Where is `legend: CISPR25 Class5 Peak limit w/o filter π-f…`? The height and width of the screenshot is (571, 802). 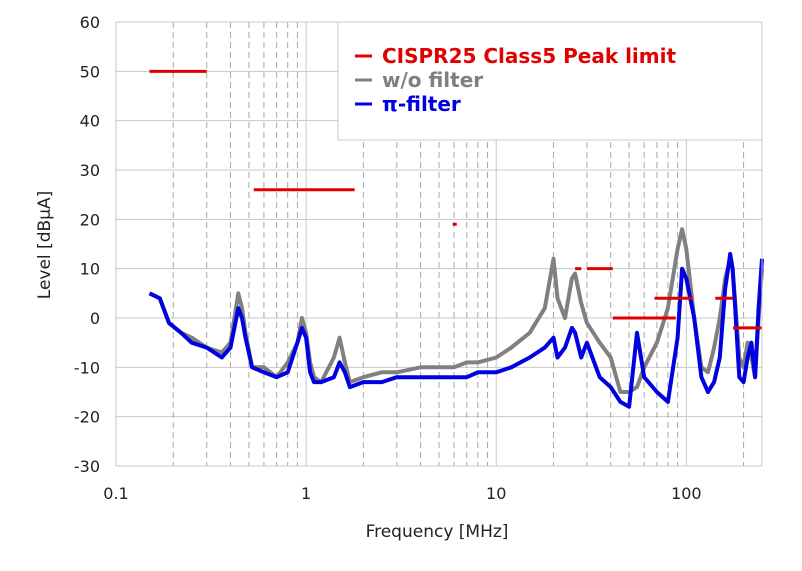
legend: CISPR25 Class5 Peak limit w/o filter π-f… is located at coordinates (550, 81).